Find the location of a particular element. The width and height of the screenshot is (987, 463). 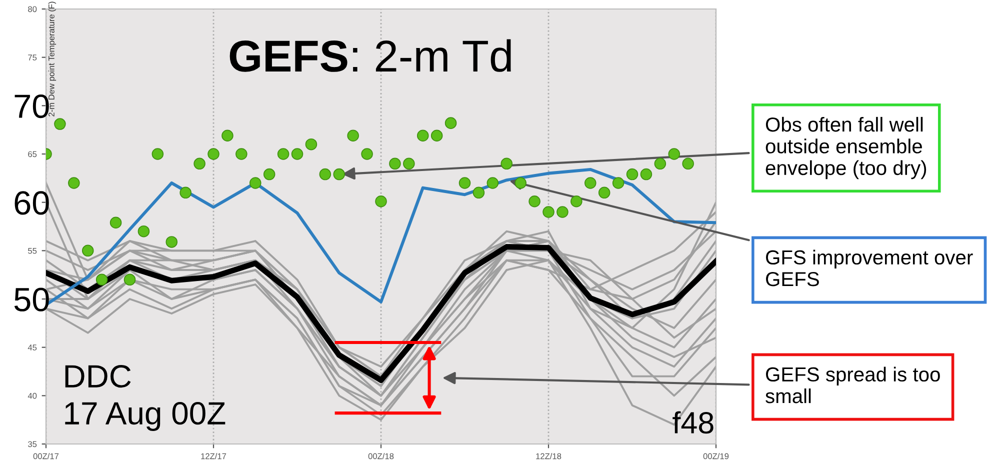

x-tick-label: 00Z/17 is located at coordinates (46, 456).